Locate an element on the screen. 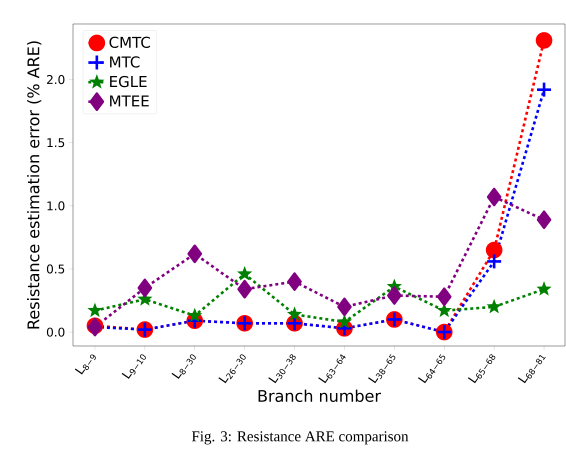 The width and height of the screenshot is (566, 449). y-tick-label: 0.0 is located at coordinates (55, 332).